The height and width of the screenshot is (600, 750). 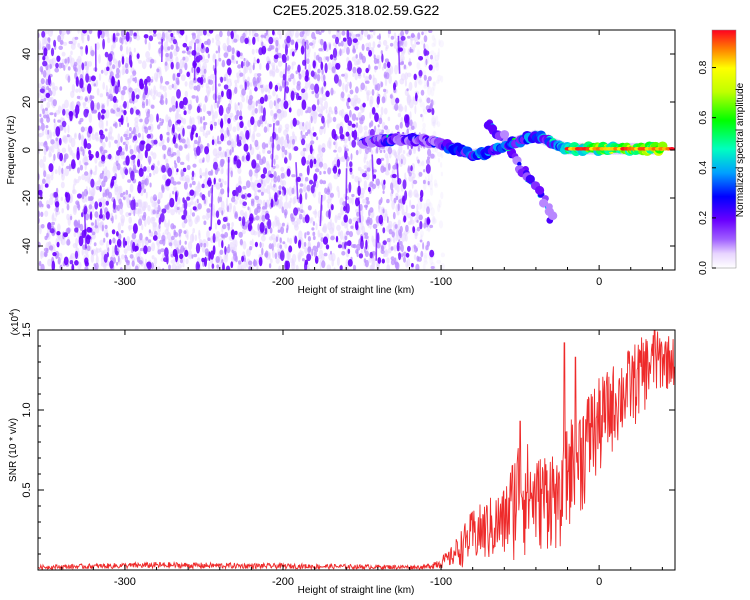 What do you see at coordinates (540, 190) in the screenshot?
I see `signal-mark` at bounding box center [540, 190].